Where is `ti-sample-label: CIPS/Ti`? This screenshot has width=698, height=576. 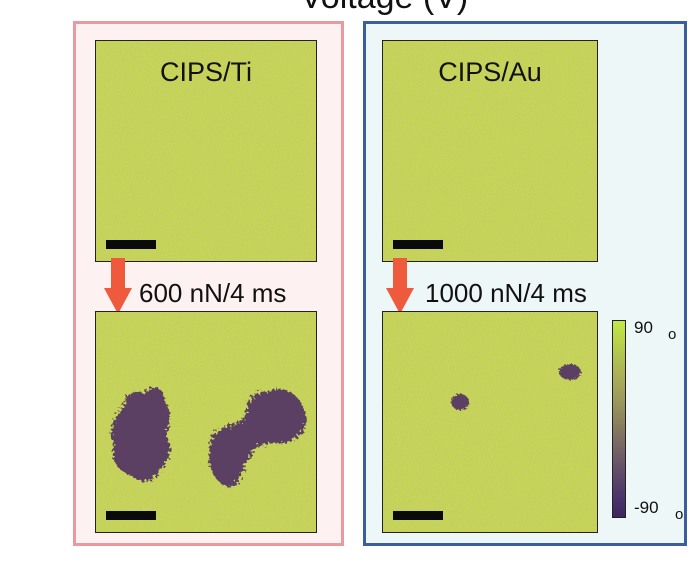 ti-sample-label: CIPS/Ti is located at coordinates (205, 72).